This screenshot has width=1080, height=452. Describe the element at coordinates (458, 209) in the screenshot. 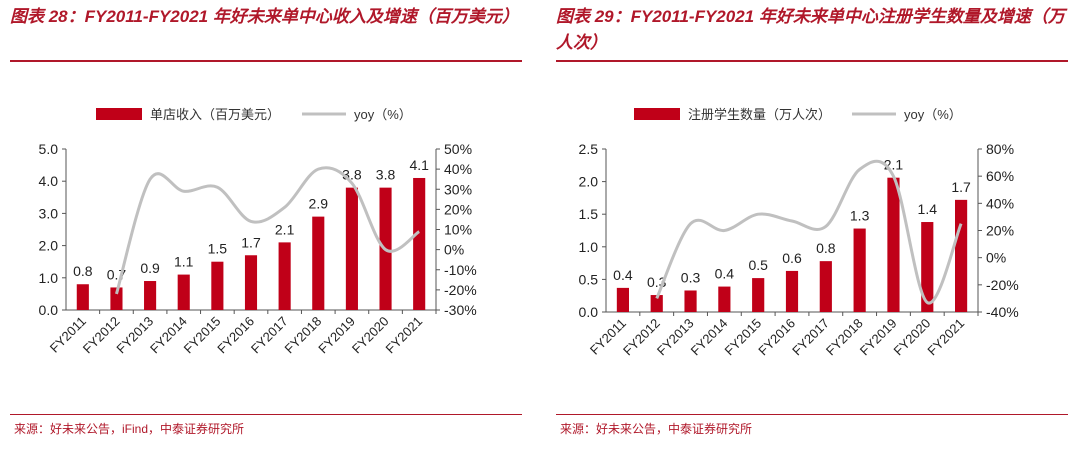

I see `y2-tick-label: 20%` at that location.